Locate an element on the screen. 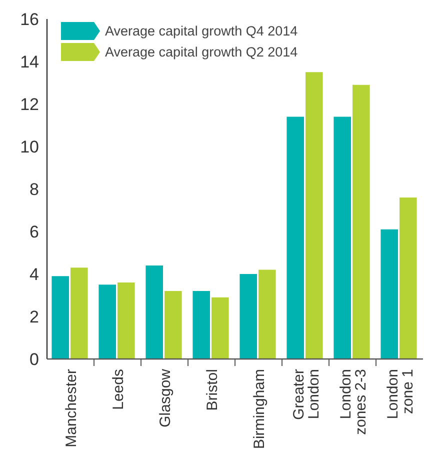  y-tick-label: 10 is located at coordinates (29, 146).